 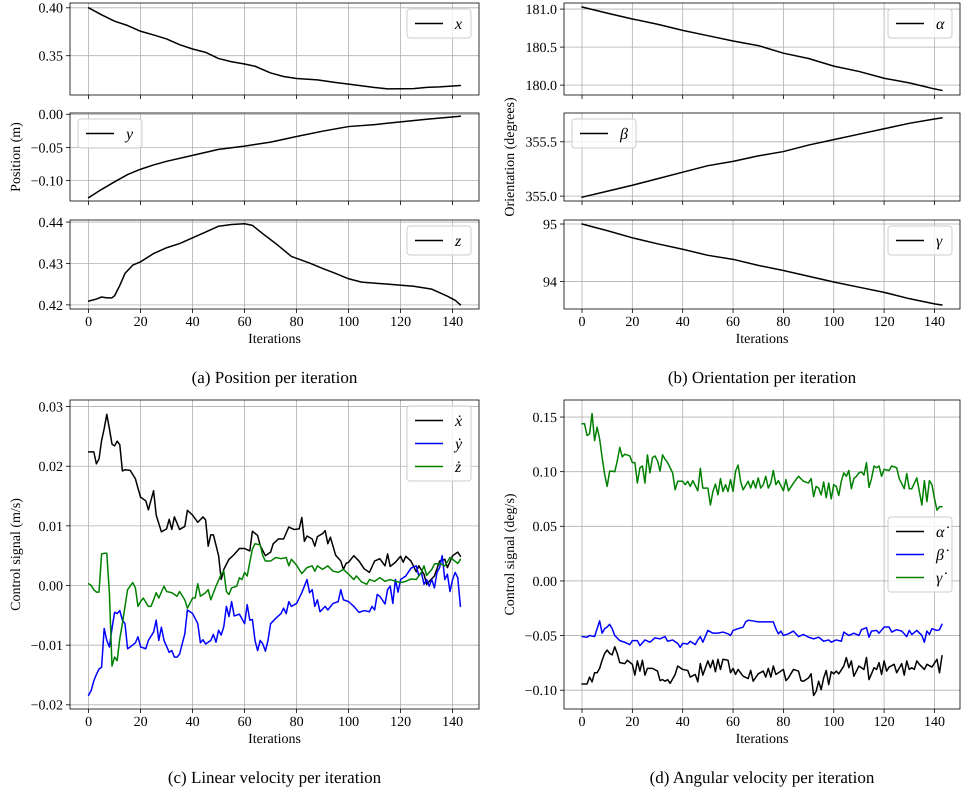 I want to click on y-axis-title: Orientation (degrees), so click(x=510, y=157).